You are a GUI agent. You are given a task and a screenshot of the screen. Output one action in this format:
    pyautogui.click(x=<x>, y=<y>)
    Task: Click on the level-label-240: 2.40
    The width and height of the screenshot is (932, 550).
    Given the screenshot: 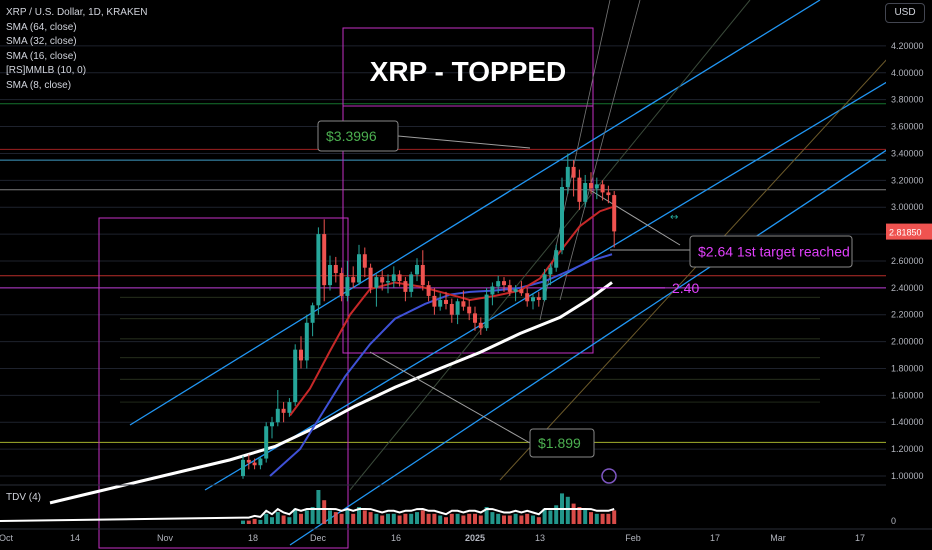 What is the action you would take?
    pyautogui.click(x=685, y=288)
    